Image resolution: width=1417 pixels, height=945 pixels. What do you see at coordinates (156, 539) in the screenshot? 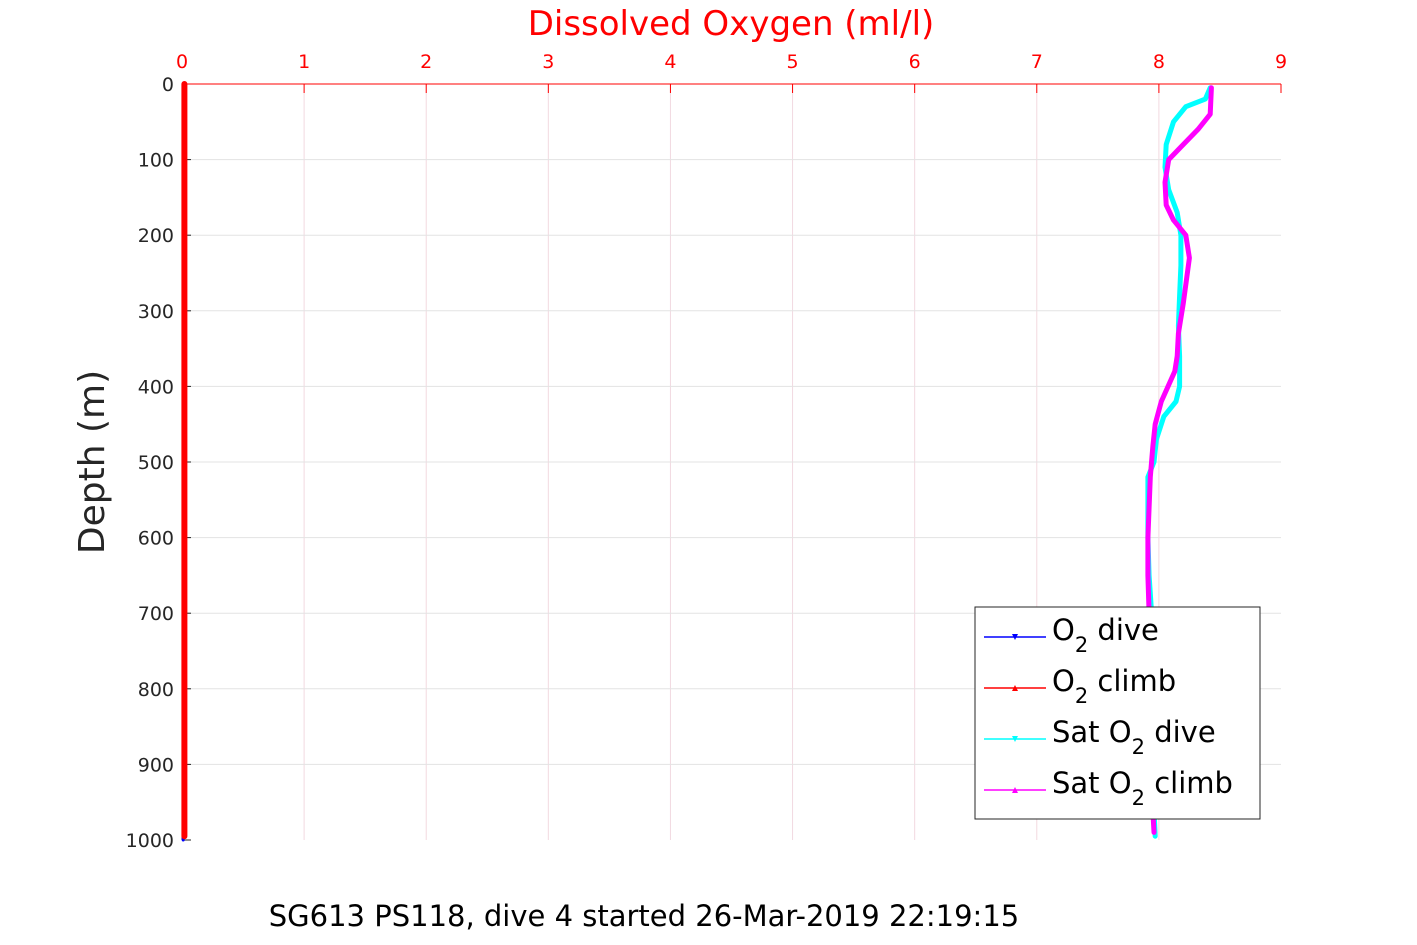
I see `y-tick-label: 600` at bounding box center [156, 539].